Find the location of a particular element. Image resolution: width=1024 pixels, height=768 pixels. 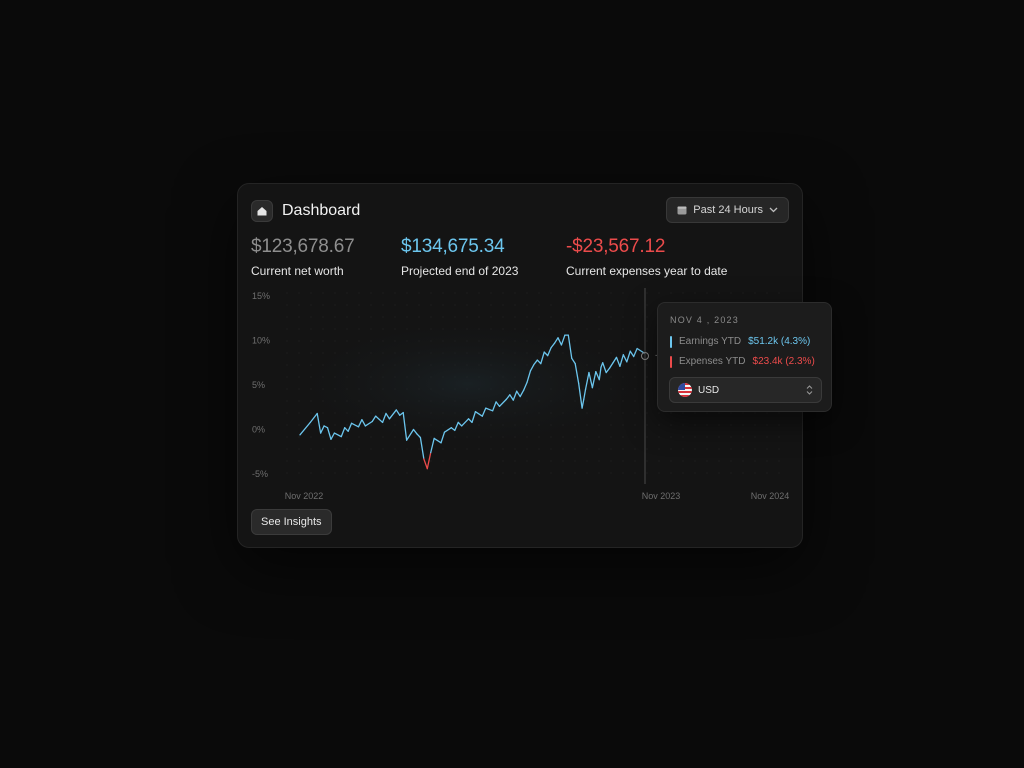

expenses-indicator is located at coordinates (671, 361).